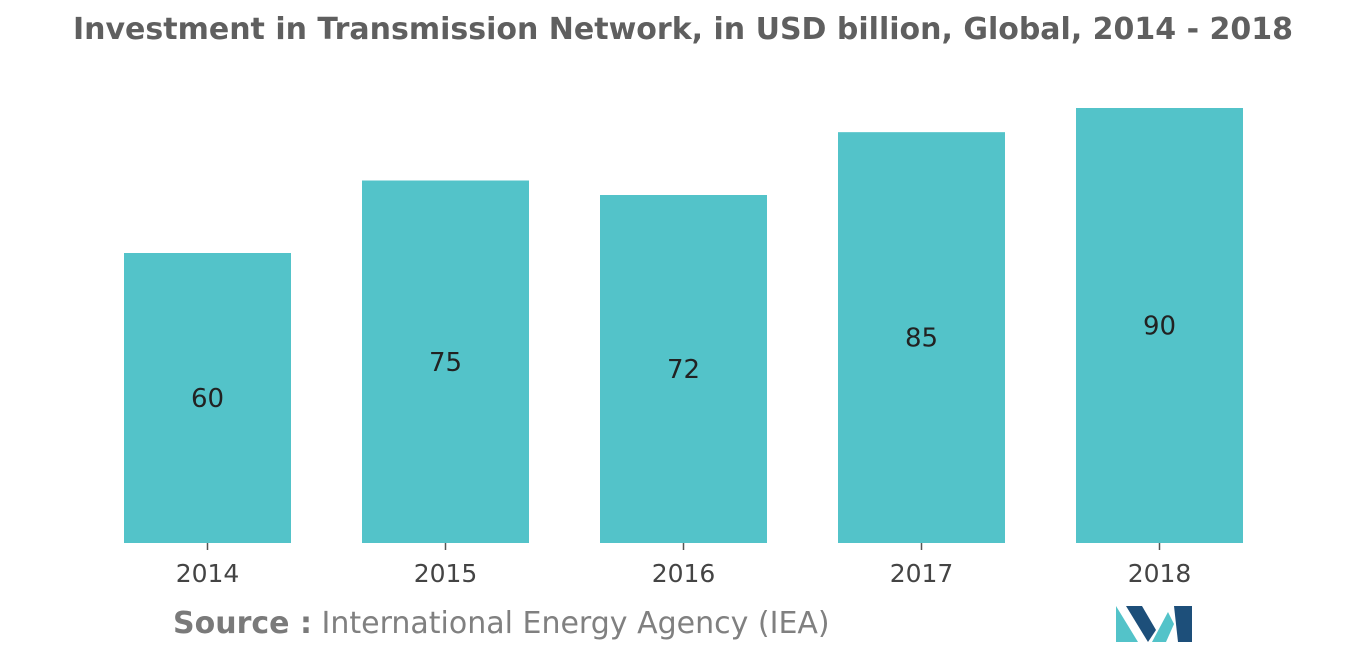 This screenshot has height=655, width=1366. I want to click on logo-shape-left, so click(1127, 624).